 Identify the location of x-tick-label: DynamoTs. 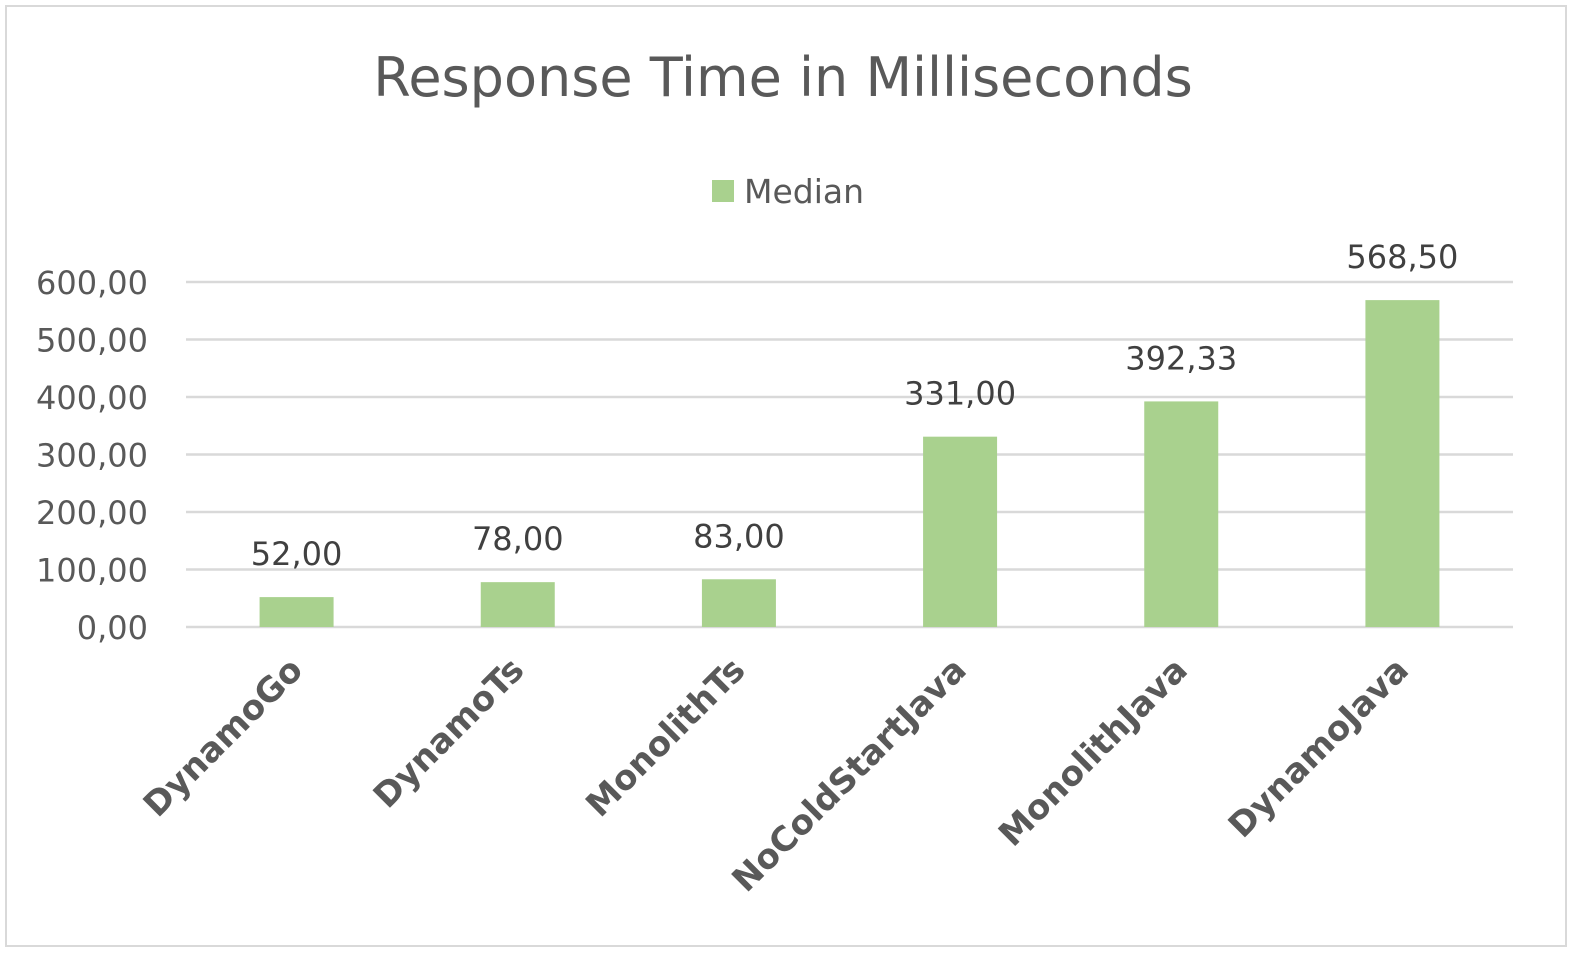
(449, 733).